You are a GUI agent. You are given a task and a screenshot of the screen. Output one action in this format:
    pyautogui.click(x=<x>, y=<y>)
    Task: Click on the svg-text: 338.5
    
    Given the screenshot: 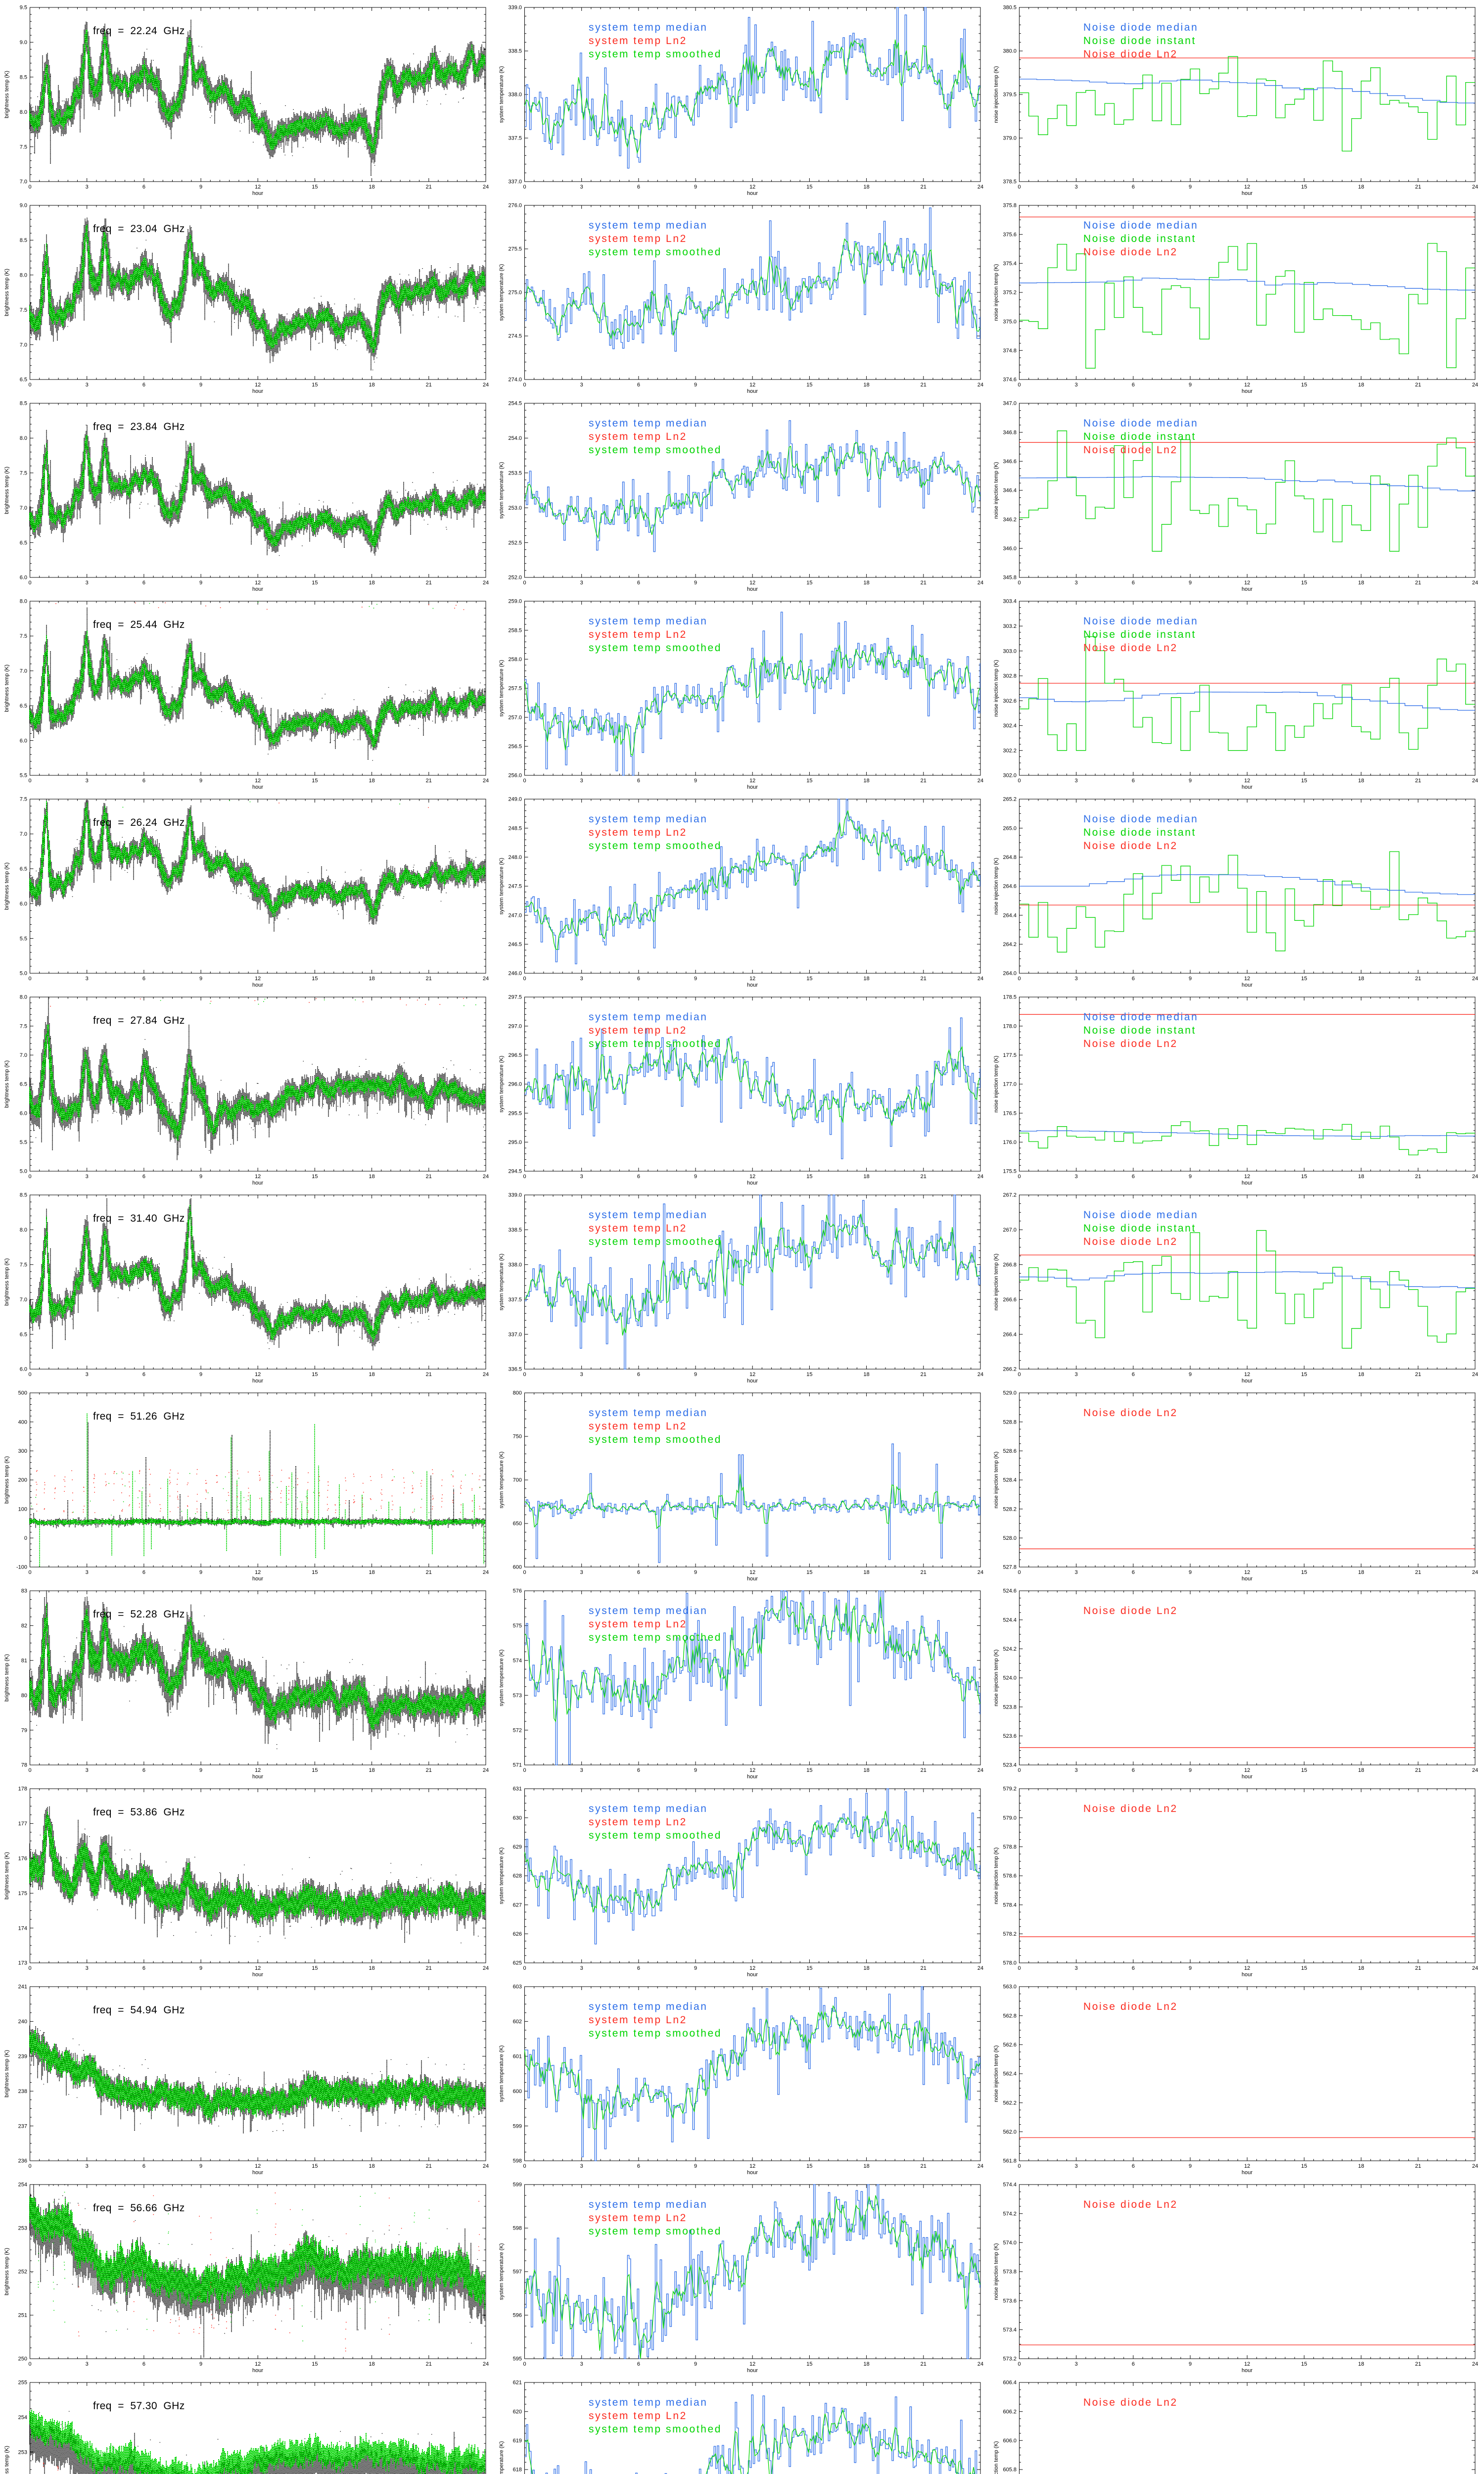 What is the action you would take?
    pyautogui.click(x=515, y=51)
    